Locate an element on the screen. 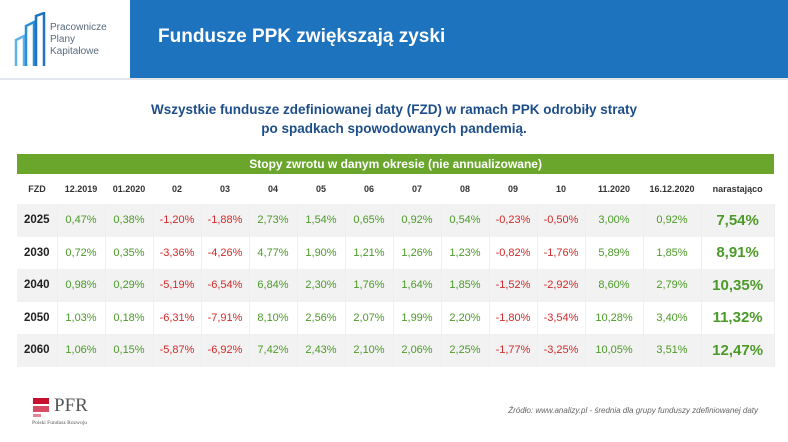  logo-line-1: Pracownicze is located at coordinates (78, 27).